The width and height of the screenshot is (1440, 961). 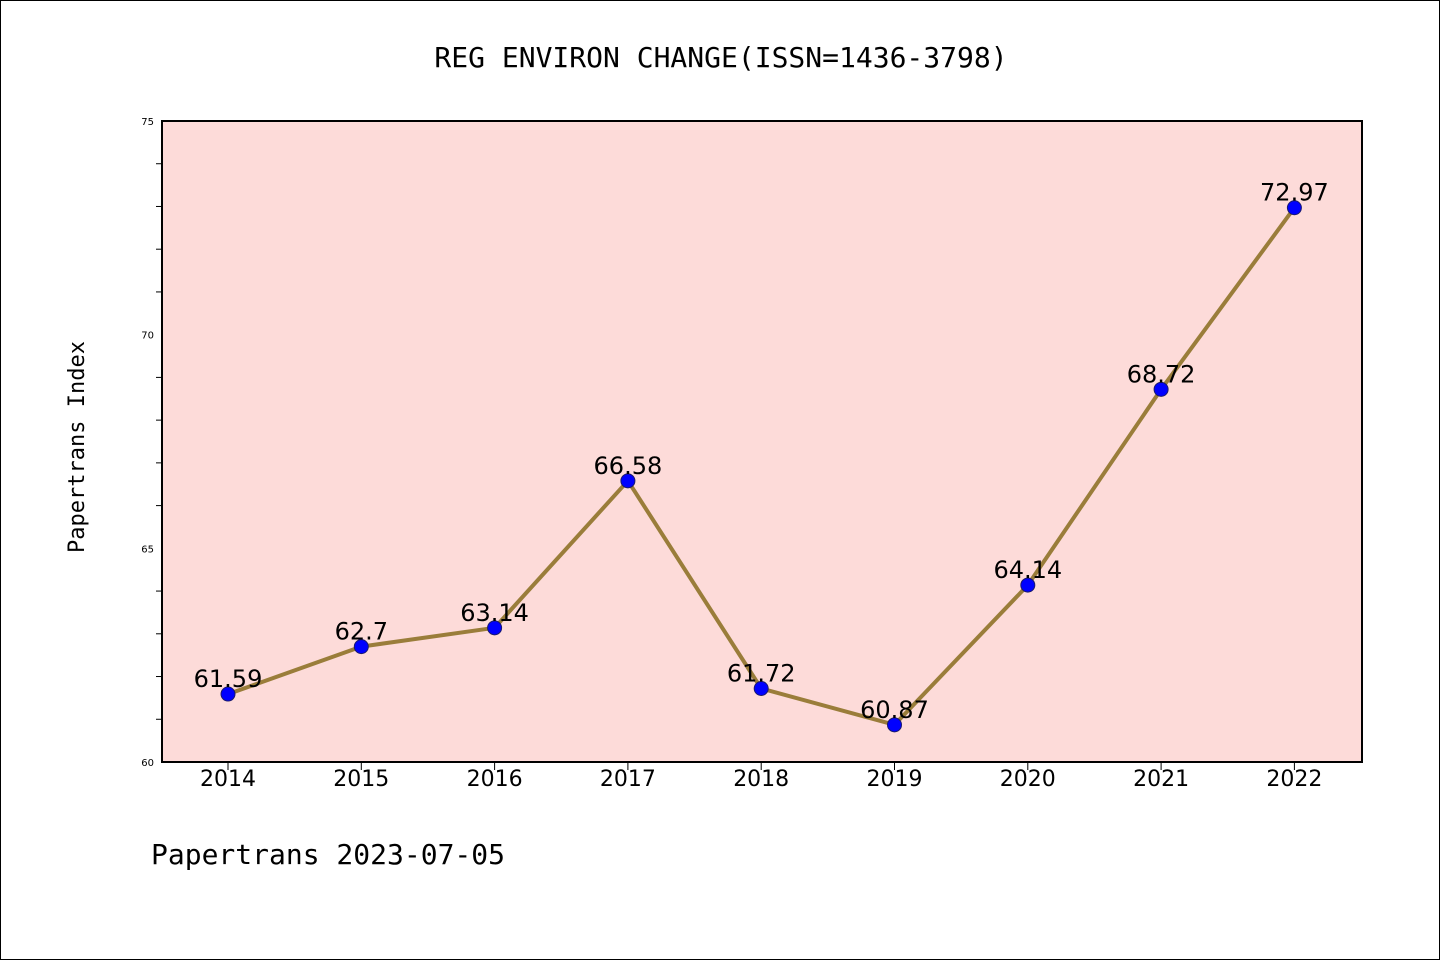 I want to click on data-label: 64.14, so click(x=1027, y=570).